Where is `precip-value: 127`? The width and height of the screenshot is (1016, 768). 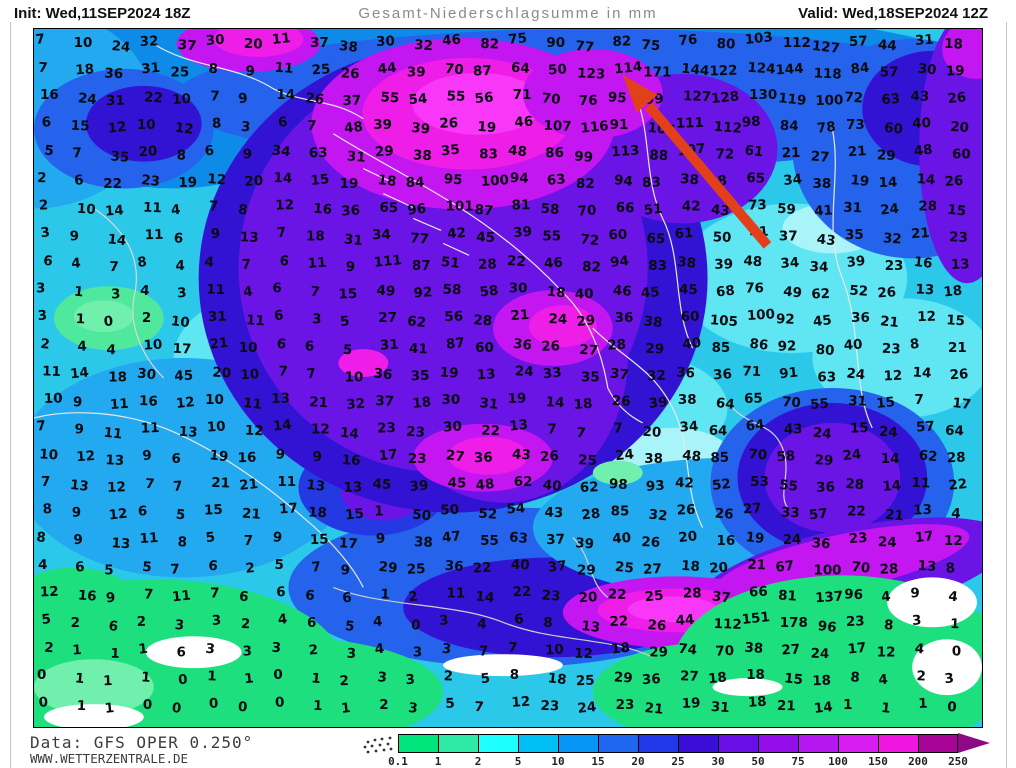 precip-value: 127 is located at coordinates (697, 97).